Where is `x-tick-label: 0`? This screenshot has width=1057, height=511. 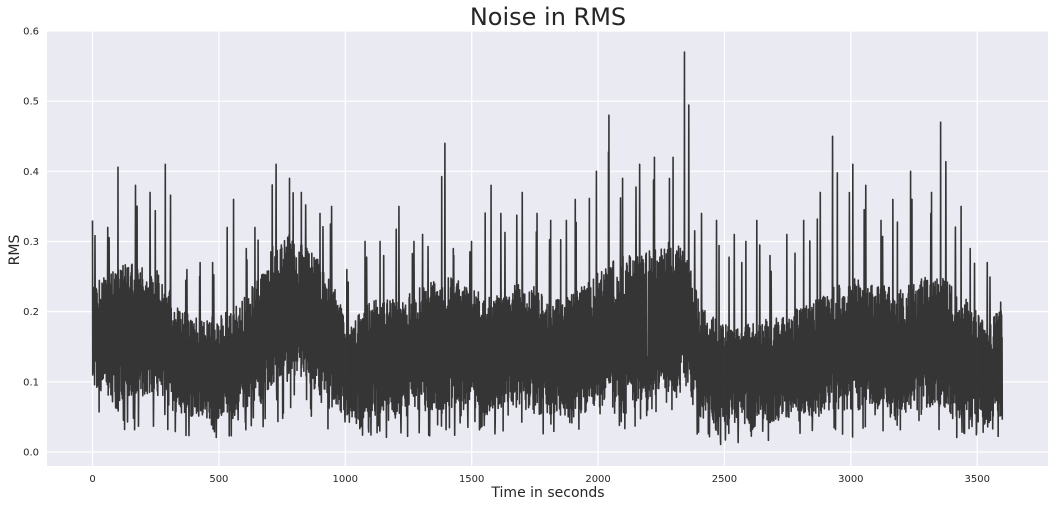 x-tick-label: 0 is located at coordinates (92, 479).